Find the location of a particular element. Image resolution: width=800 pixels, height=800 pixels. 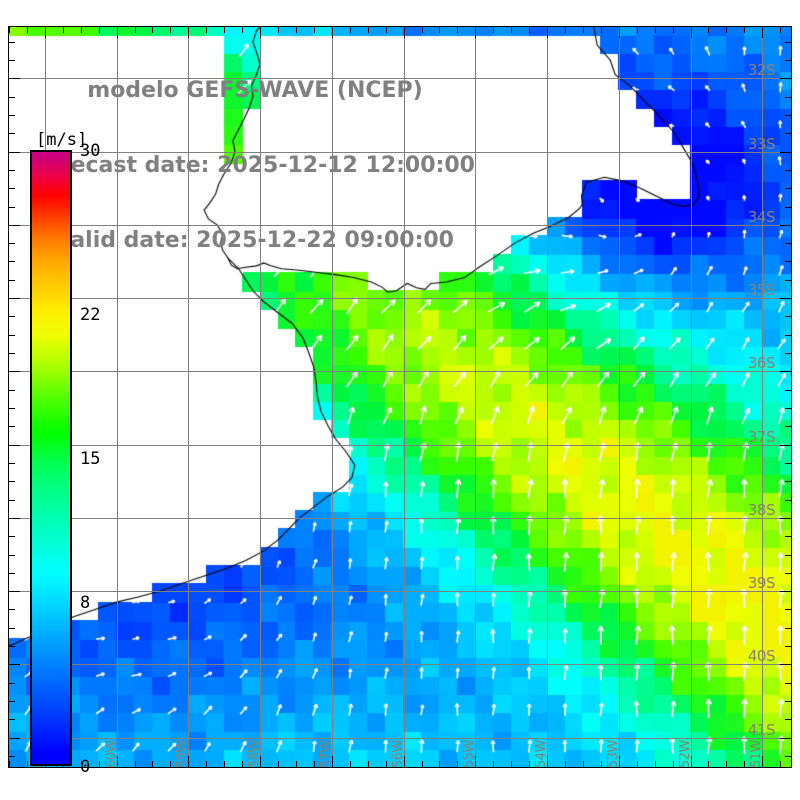

colorbar-tick-label: 15 is located at coordinates (90, 459).